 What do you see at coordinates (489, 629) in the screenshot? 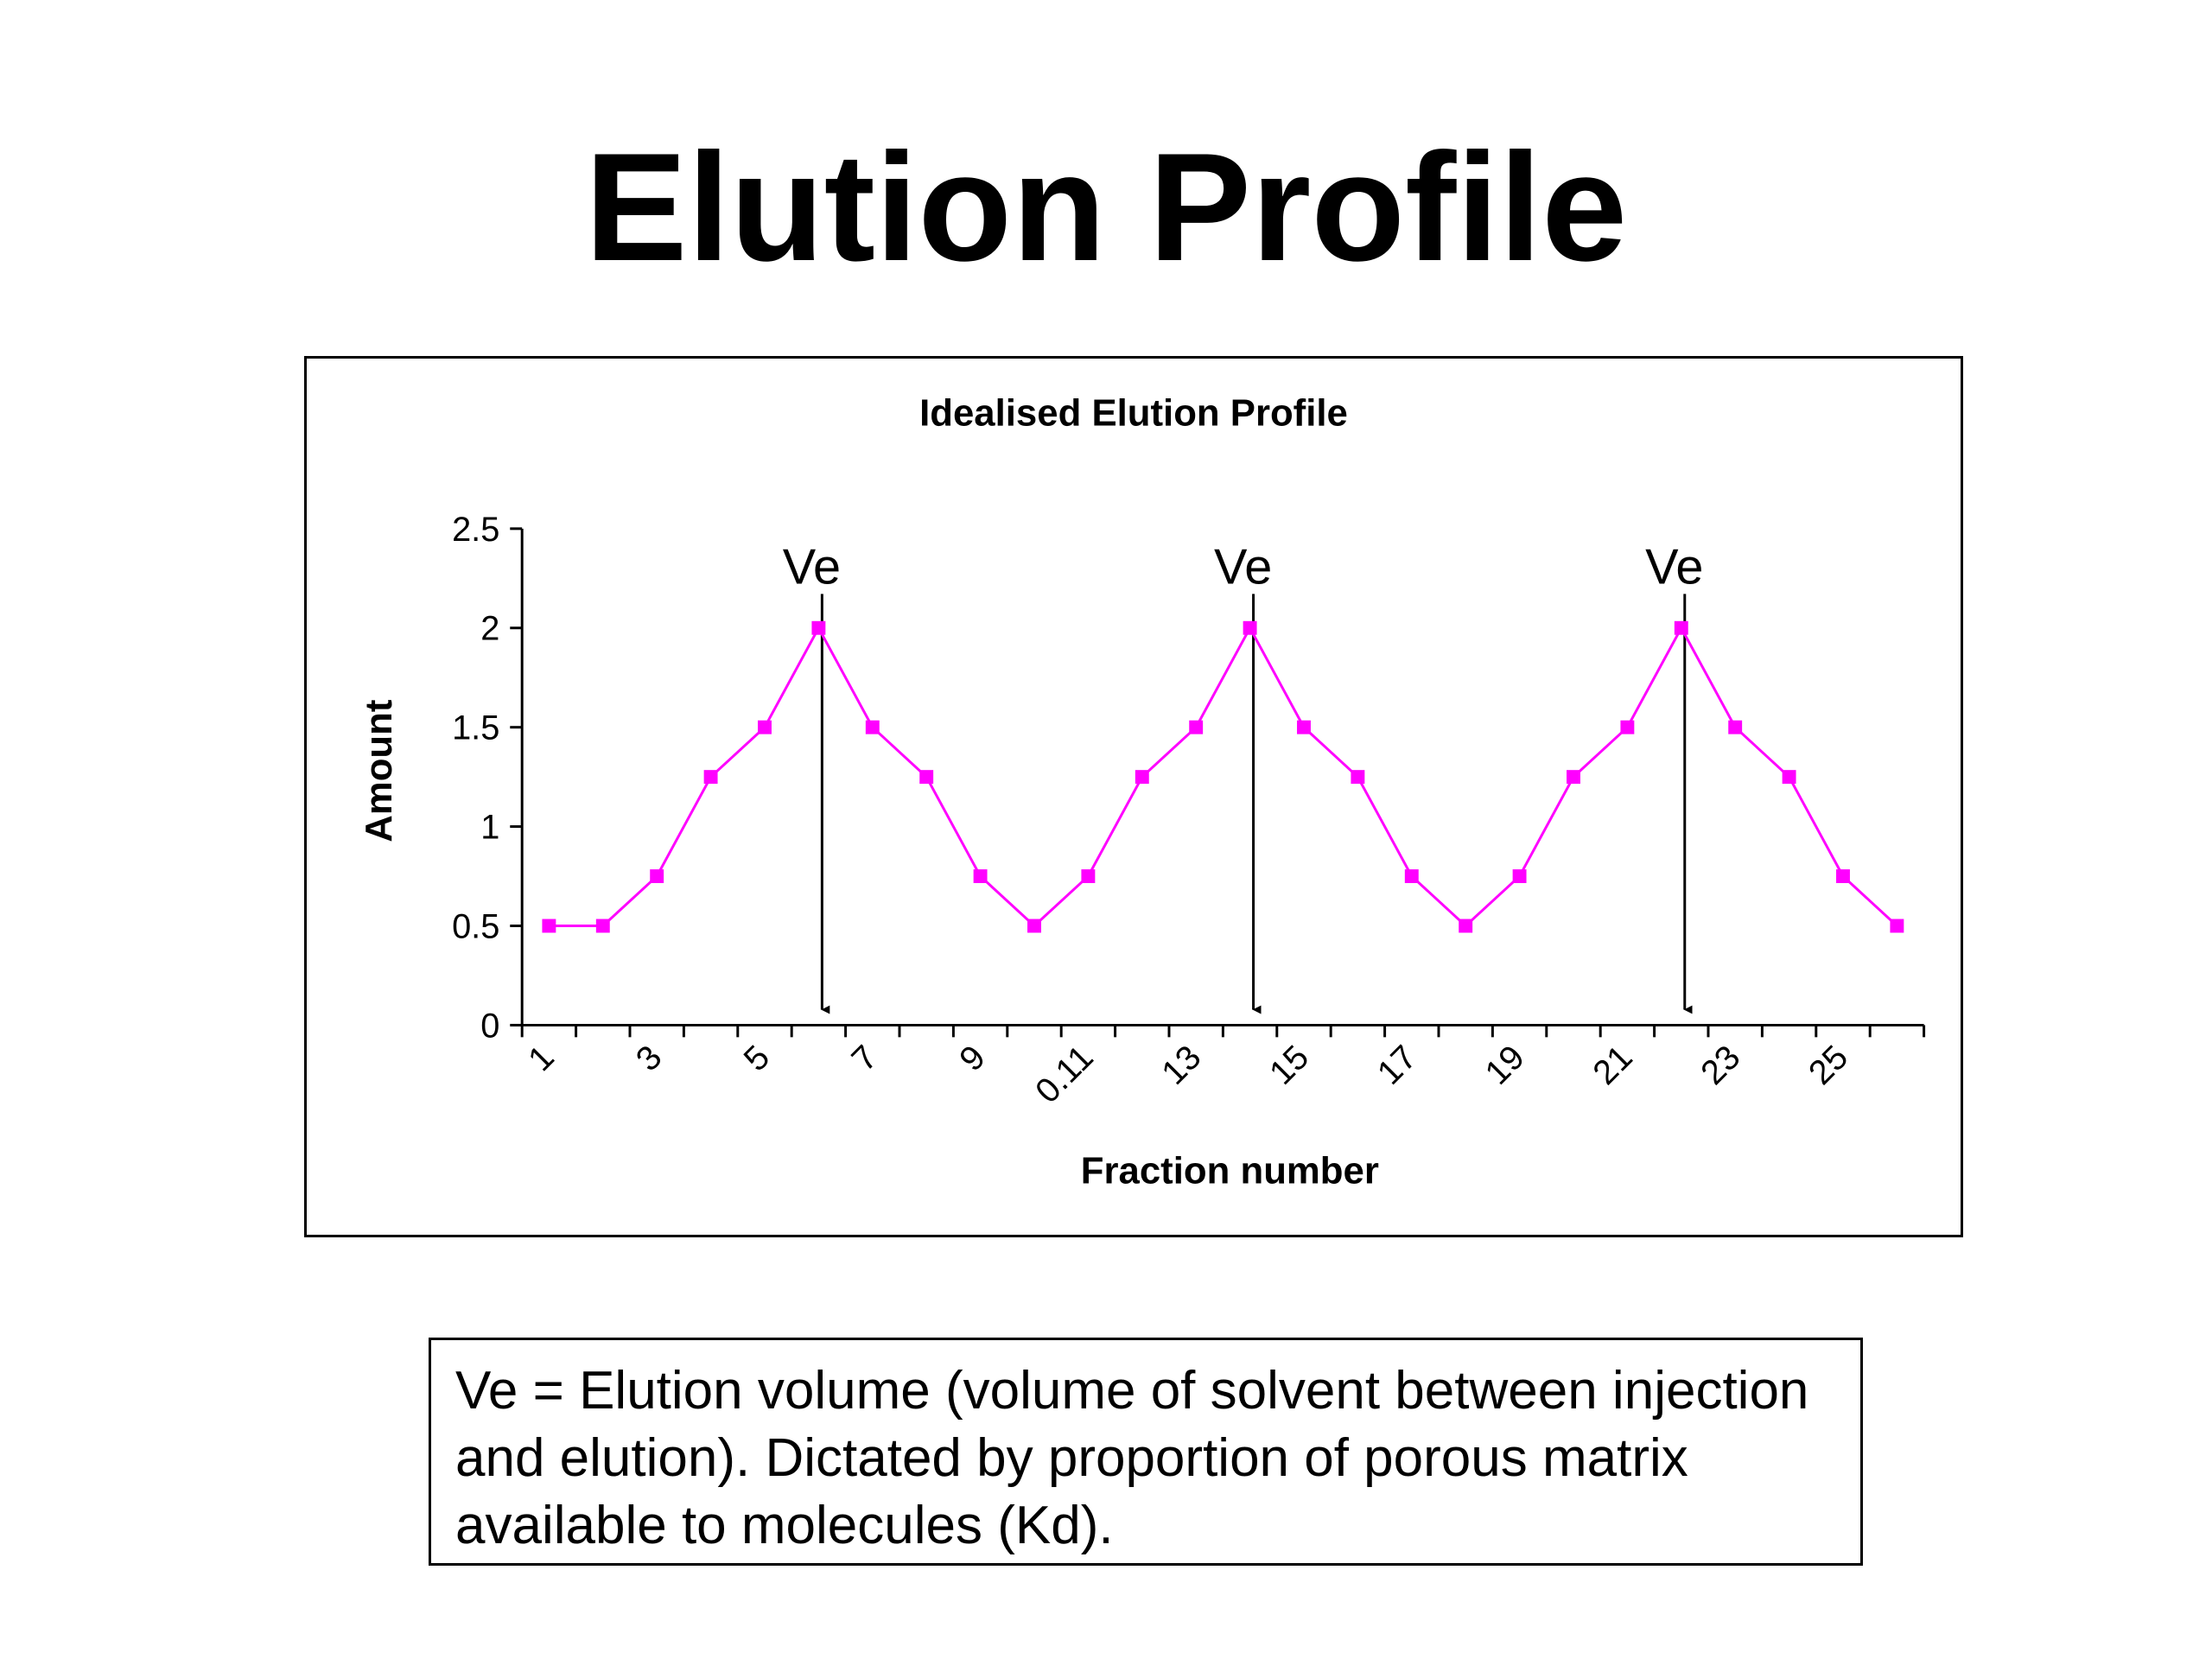
I see `y-tick-label: 2` at bounding box center [489, 629].